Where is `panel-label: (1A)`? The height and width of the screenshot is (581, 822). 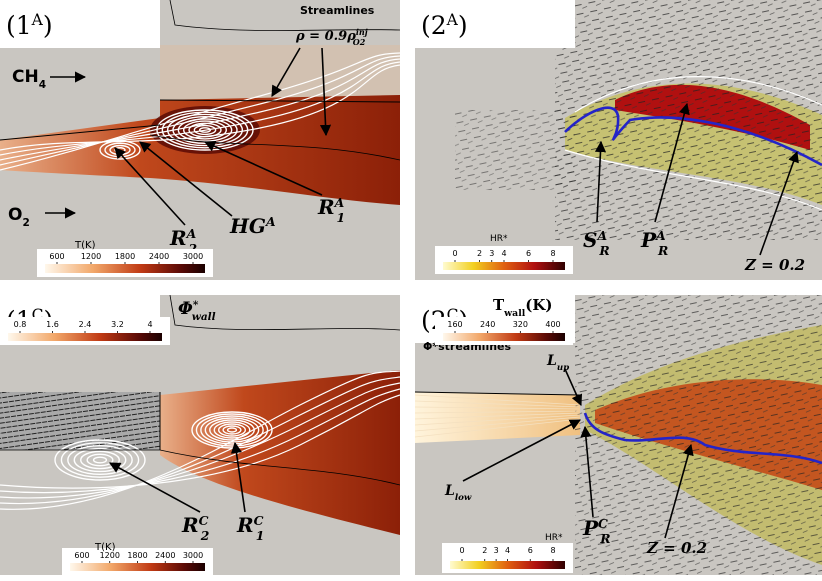
panel-label: (1A) is located at coordinates (29, 25).